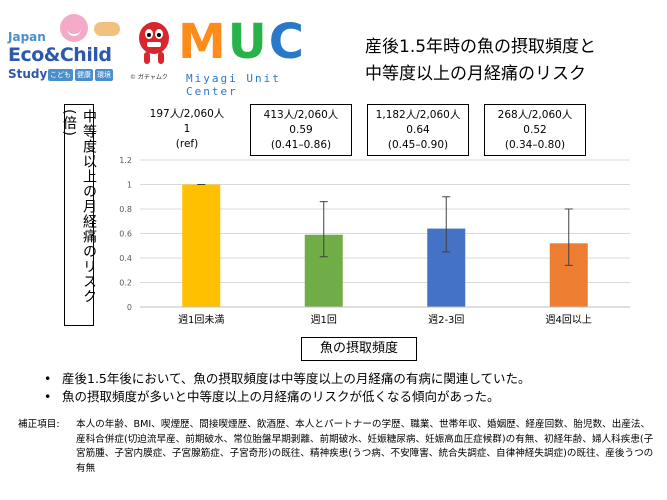  Describe the element at coordinates (74, 28) in the screenshot. I see `smile-face-icon` at that location.